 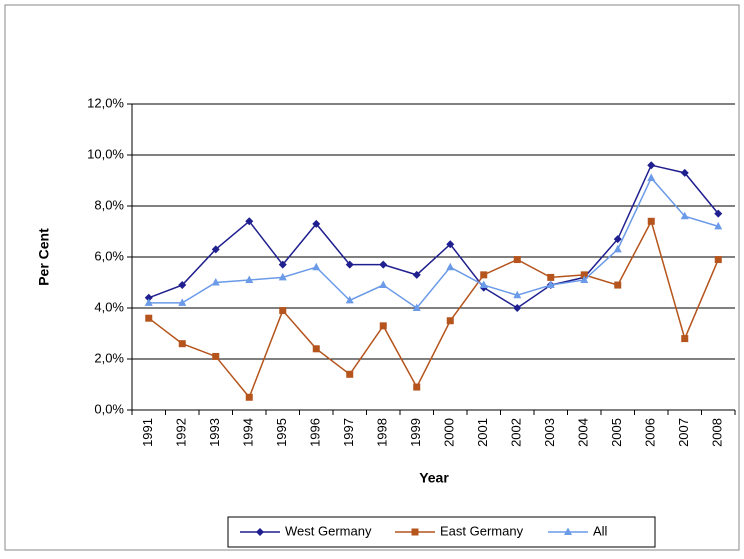 I want to click on y-tick-label: 10,0%, so click(x=105, y=153).